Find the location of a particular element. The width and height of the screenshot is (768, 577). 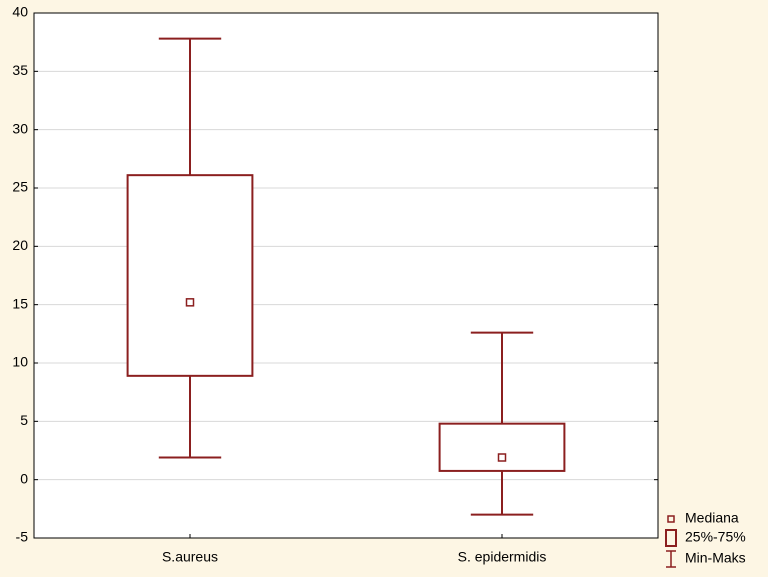

y-tick-label: 10 is located at coordinates (20, 362).